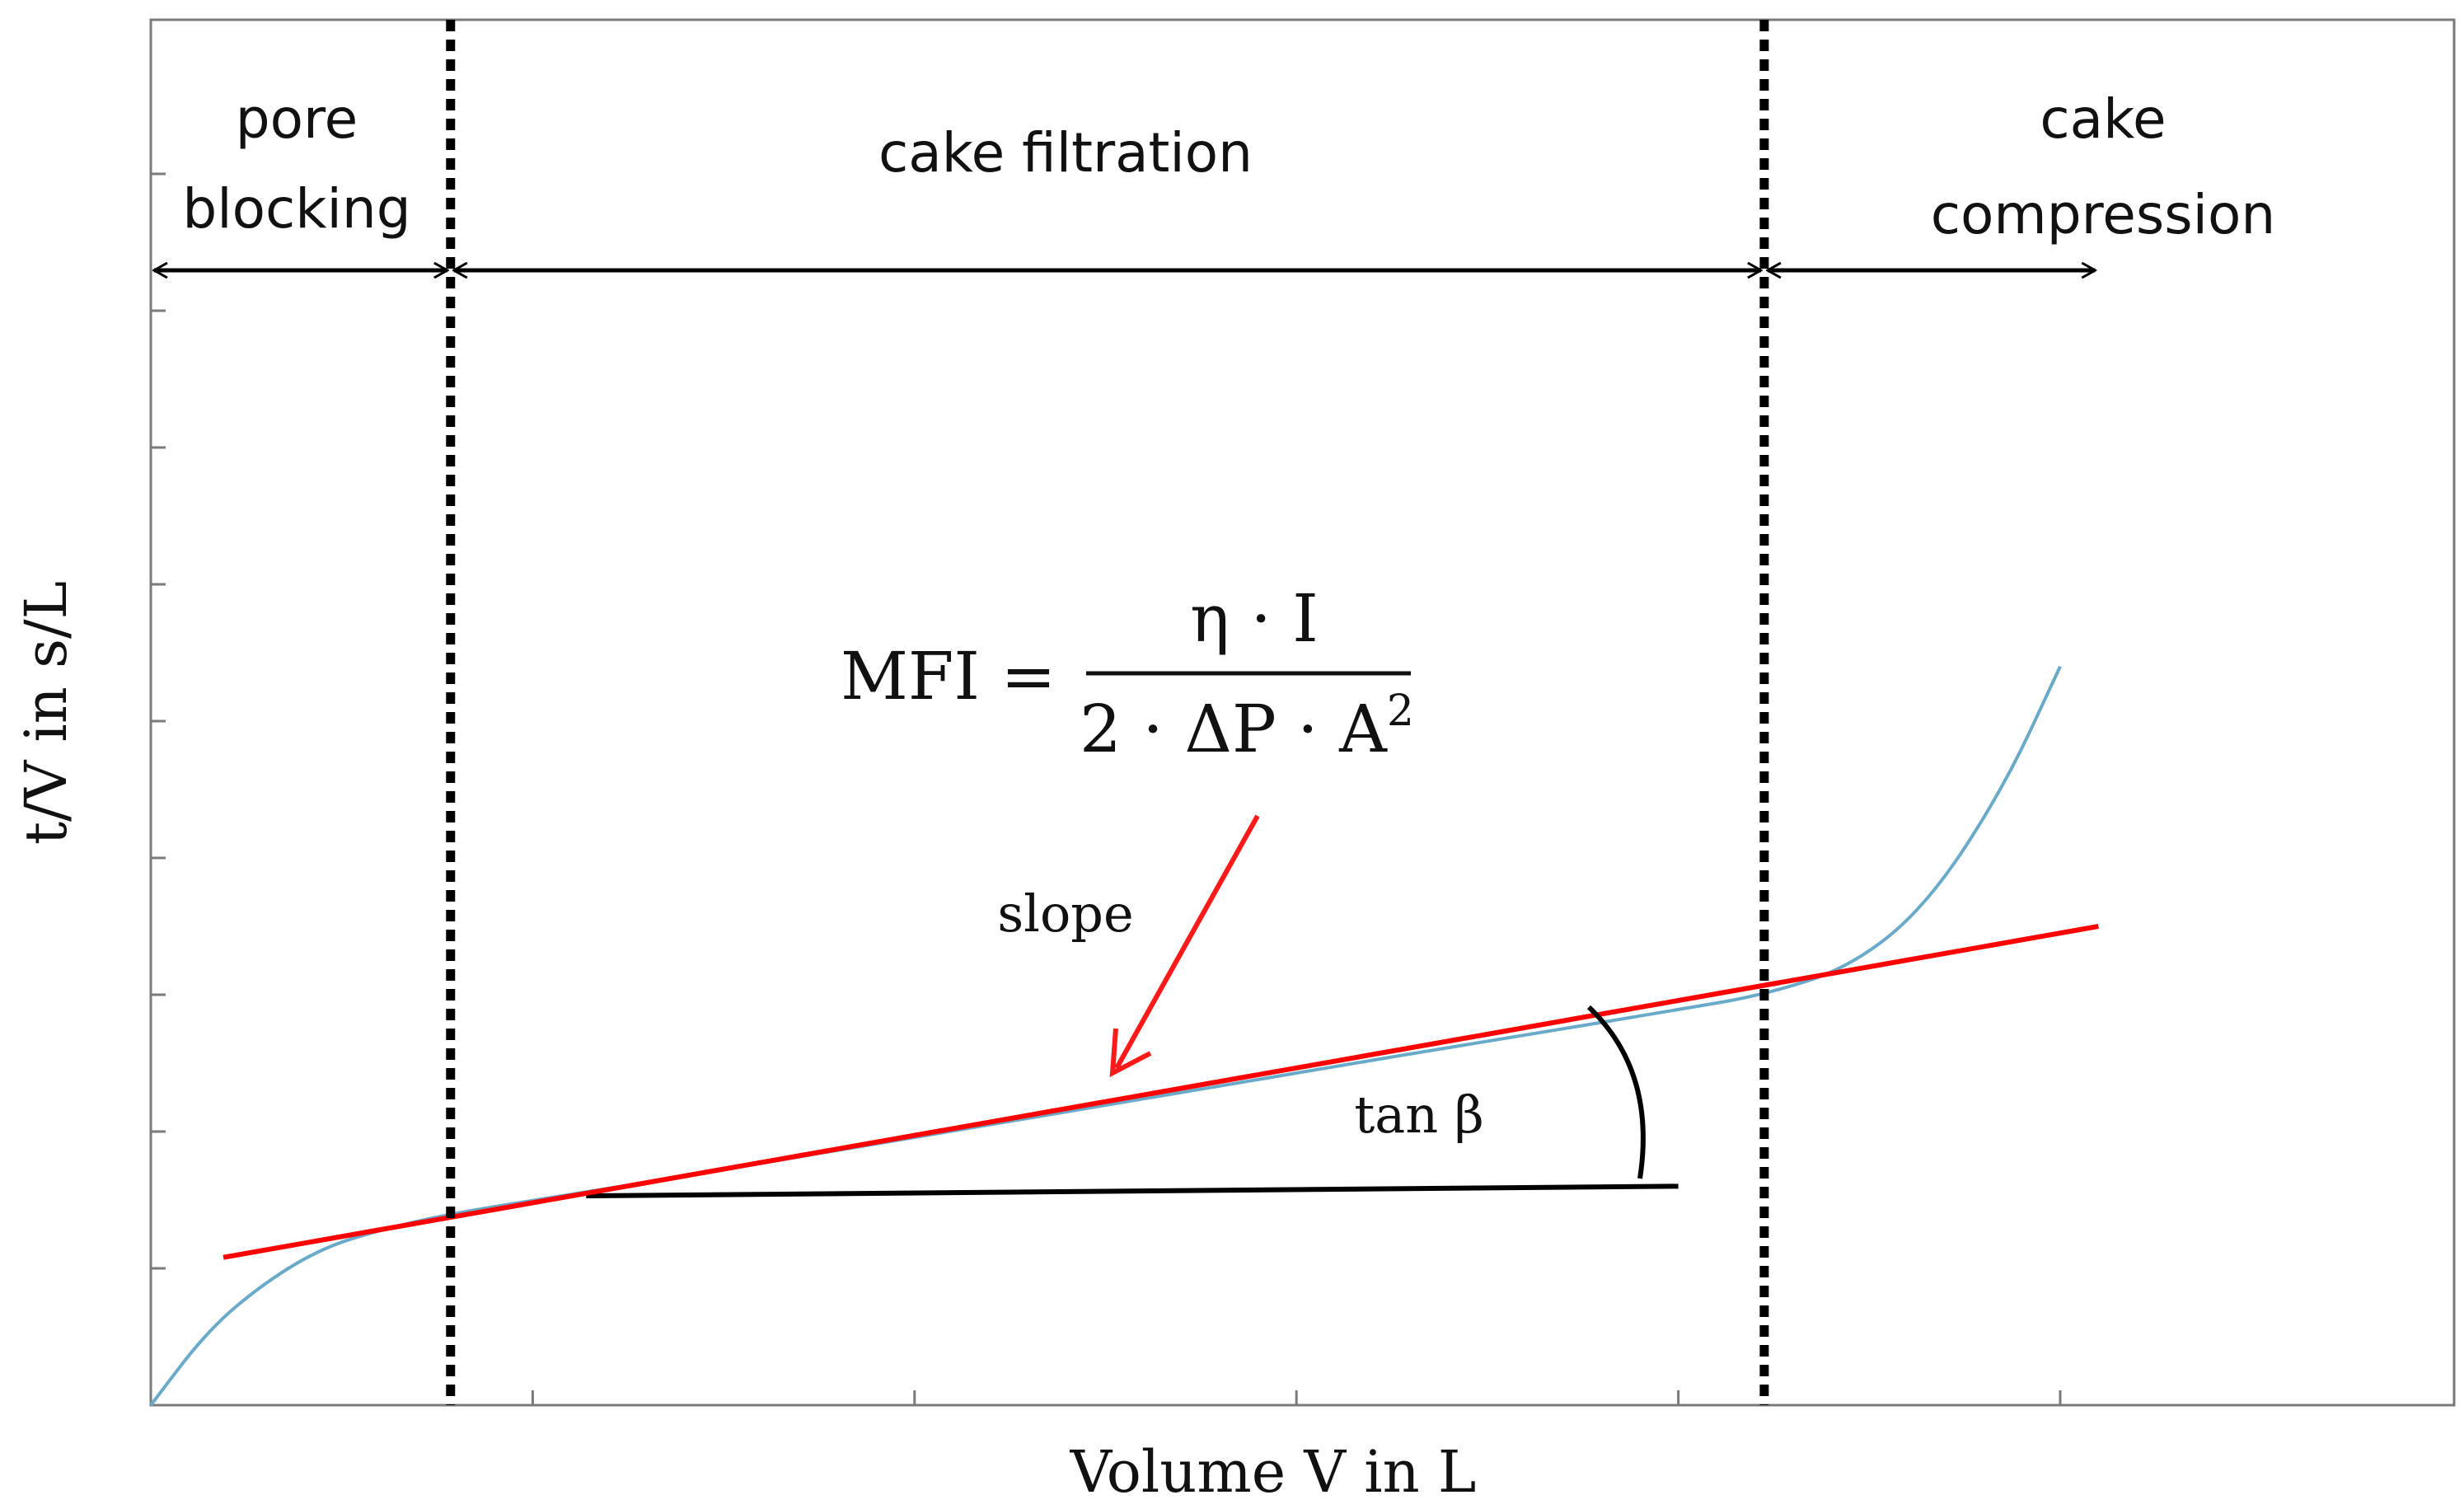 The height and width of the screenshot is (1509, 2464). What do you see at coordinates (1616, 1092) in the screenshot?
I see `angle-arc` at bounding box center [1616, 1092].